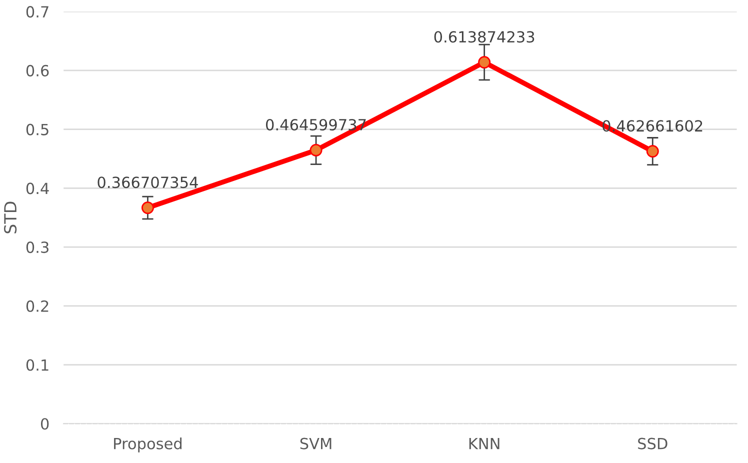  Describe the element at coordinates (484, 37) in the screenshot. I see `data-label: 0.613874233` at that location.